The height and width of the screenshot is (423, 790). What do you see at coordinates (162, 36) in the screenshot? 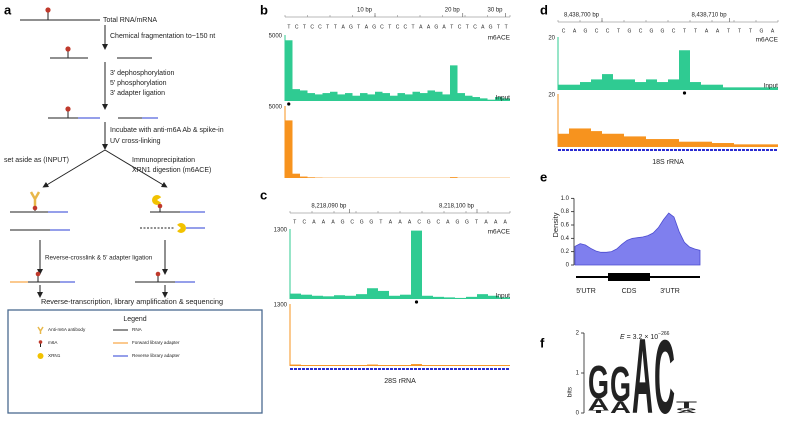
I see `step-text: Chemical fragmentation to~150 nt` at bounding box center [162, 36].